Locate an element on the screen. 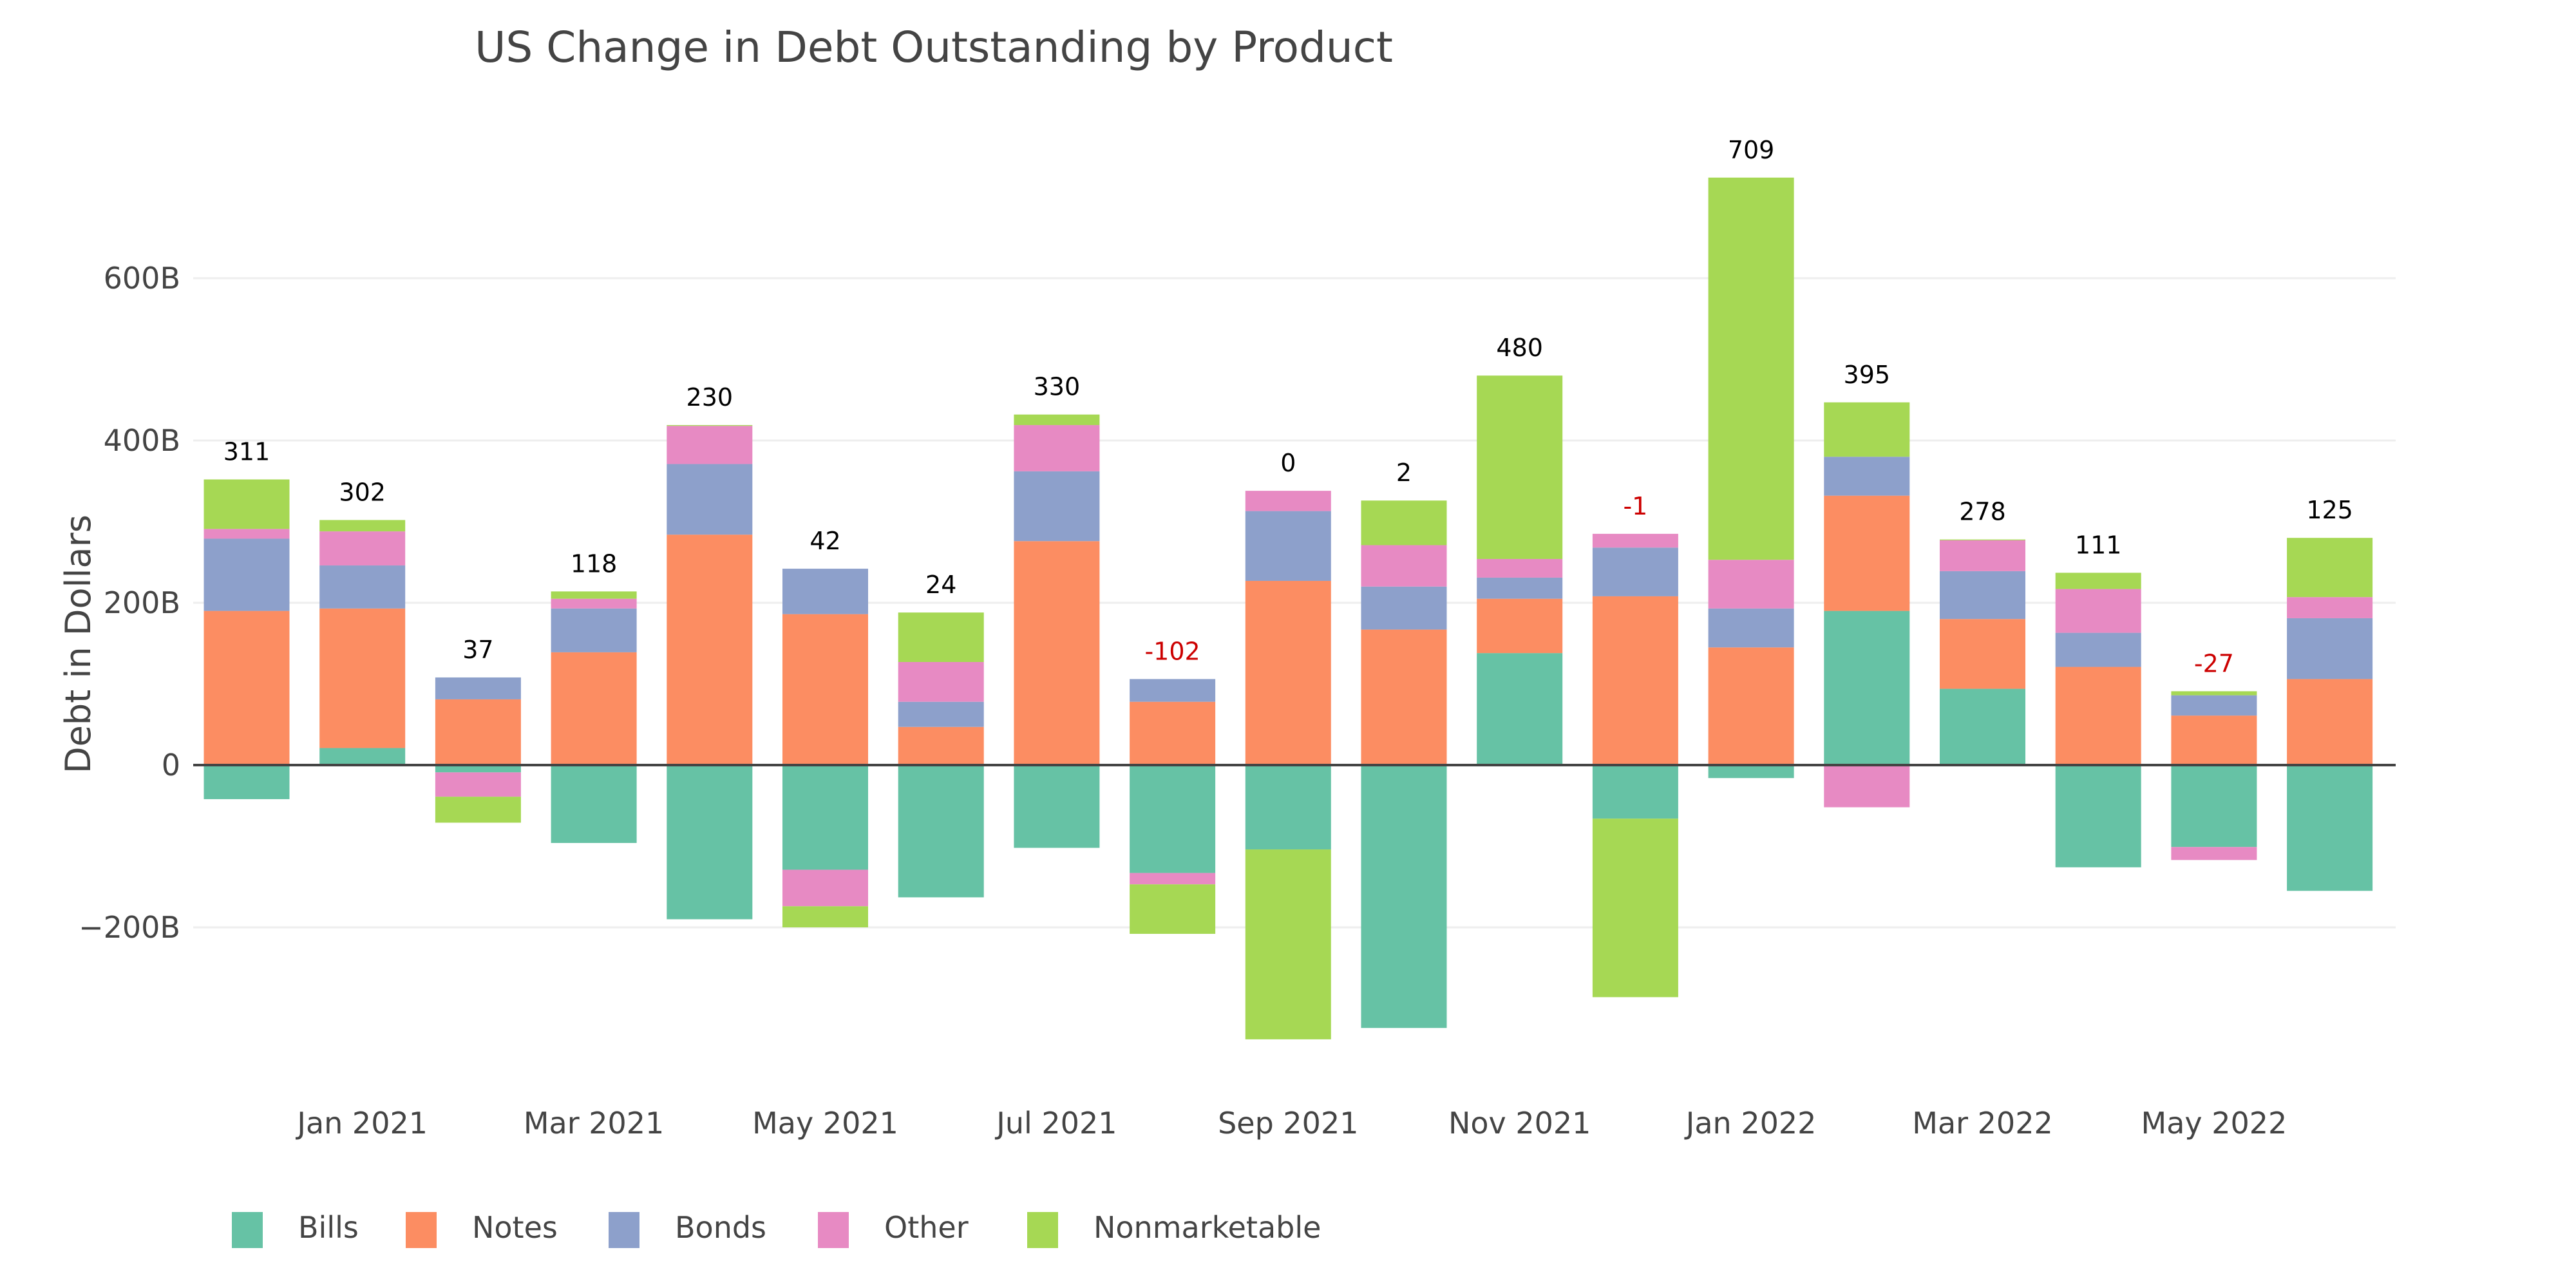  bar-other-feb-2022 is located at coordinates (1867, 786).